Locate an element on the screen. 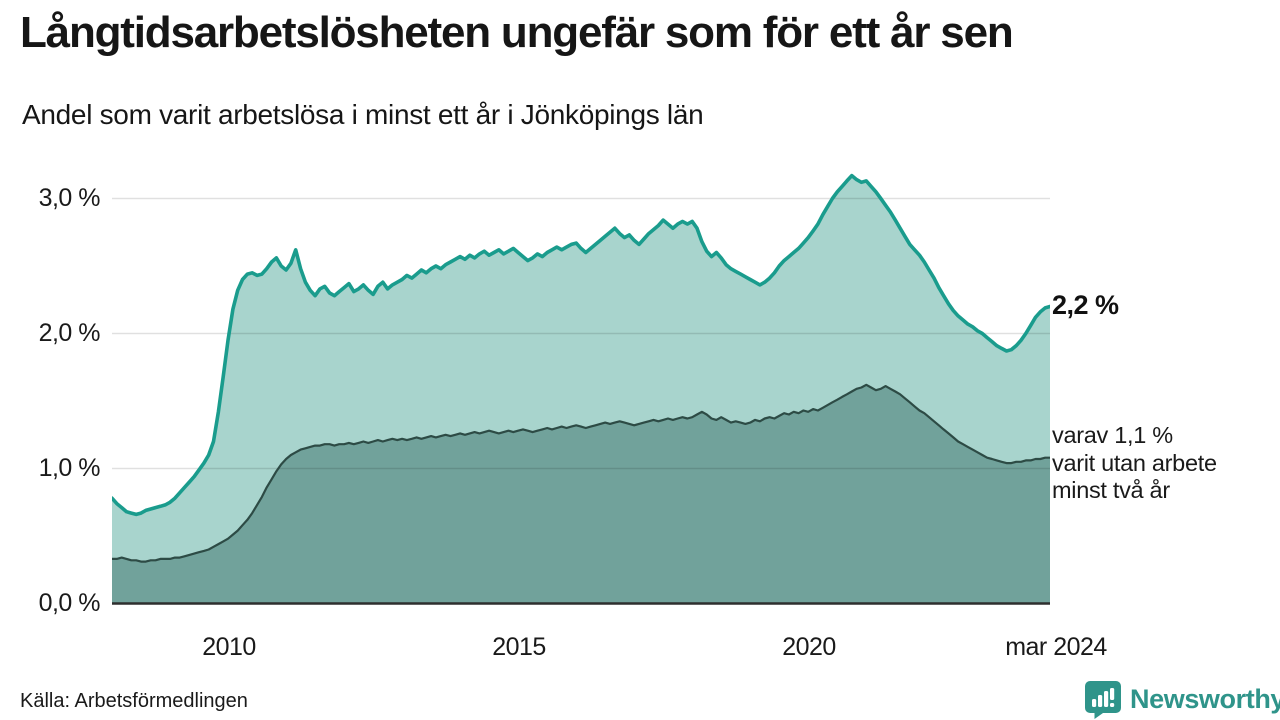  annotation-line-1: varav 1,1 % is located at coordinates (1112, 435).